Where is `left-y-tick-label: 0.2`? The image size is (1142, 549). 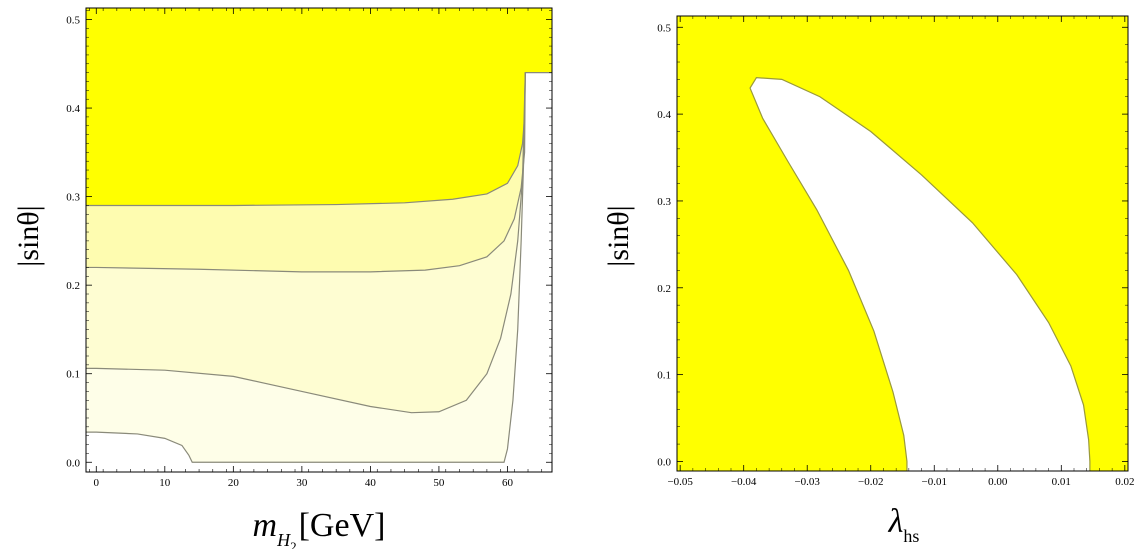 left-y-tick-label: 0.2 is located at coordinates (73, 286).